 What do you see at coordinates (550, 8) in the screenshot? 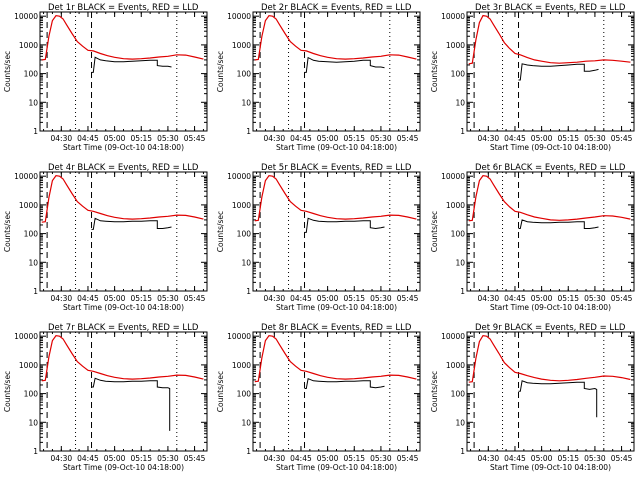
I see `chart-title: Det 3r BLACK = Events, RED = LLD` at bounding box center [550, 8].